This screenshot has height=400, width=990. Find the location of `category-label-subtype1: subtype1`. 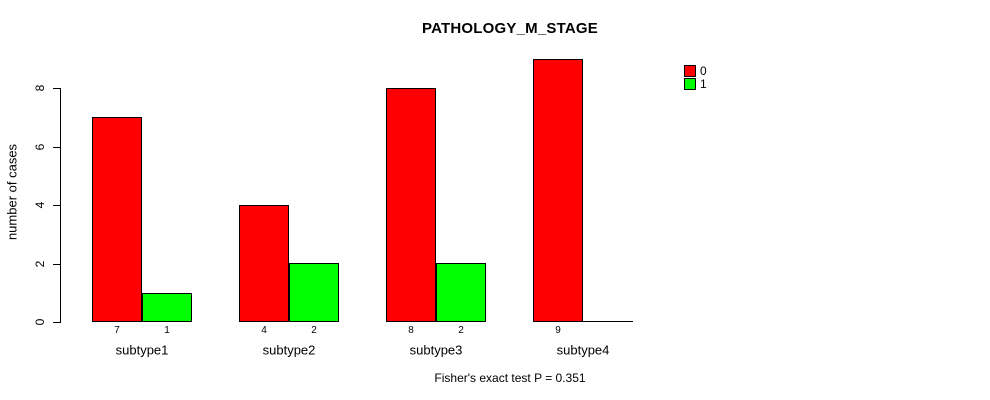

category-label-subtype1: subtype1 is located at coordinates (142, 350).